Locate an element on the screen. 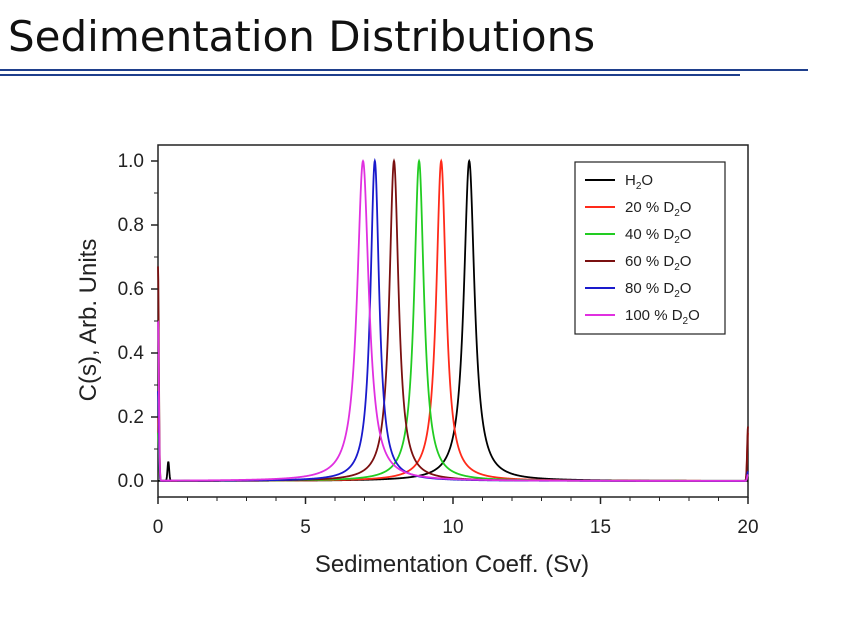  legend-box is located at coordinates (650, 248).